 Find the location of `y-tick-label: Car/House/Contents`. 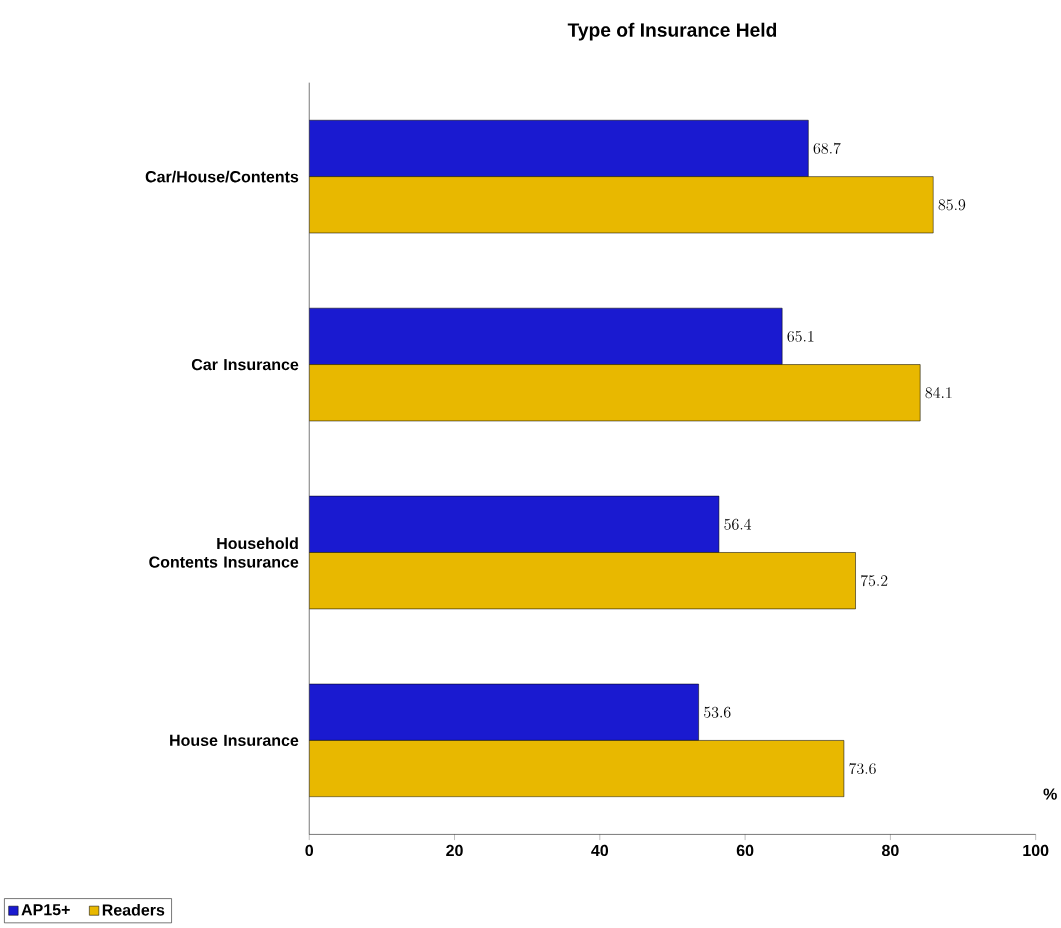

y-tick-label: Car/House/Contents is located at coordinates (222, 176).